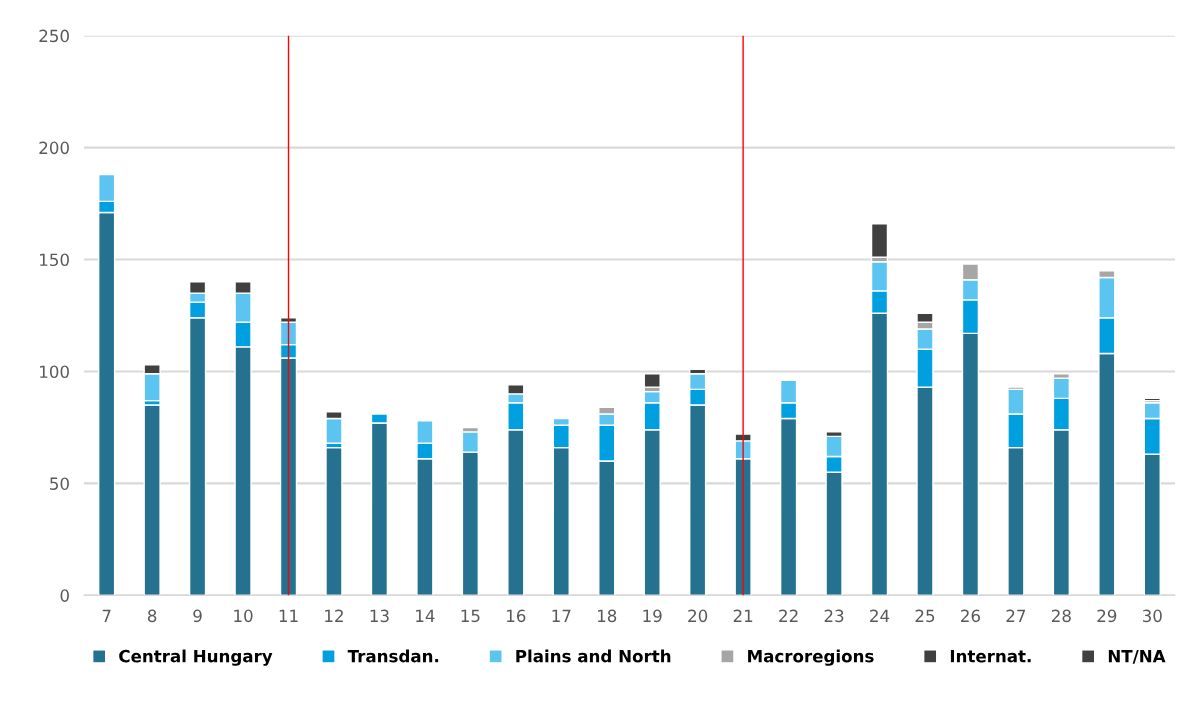  Describe the element at coordinates (652, 616) in the screenshot. I see `x-tick-label: 19` at that location.